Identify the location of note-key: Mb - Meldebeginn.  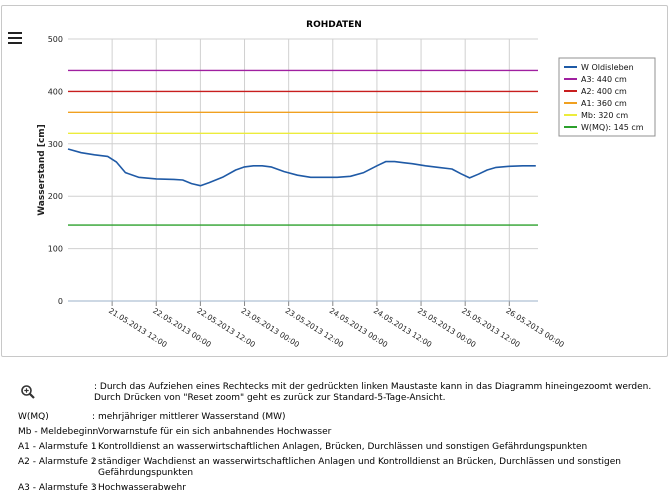
(58, 432).